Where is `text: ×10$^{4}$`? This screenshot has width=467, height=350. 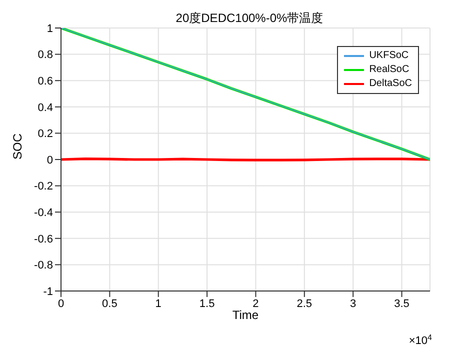 text: ×10$^{4}$ is located at coordinates (420, 339).